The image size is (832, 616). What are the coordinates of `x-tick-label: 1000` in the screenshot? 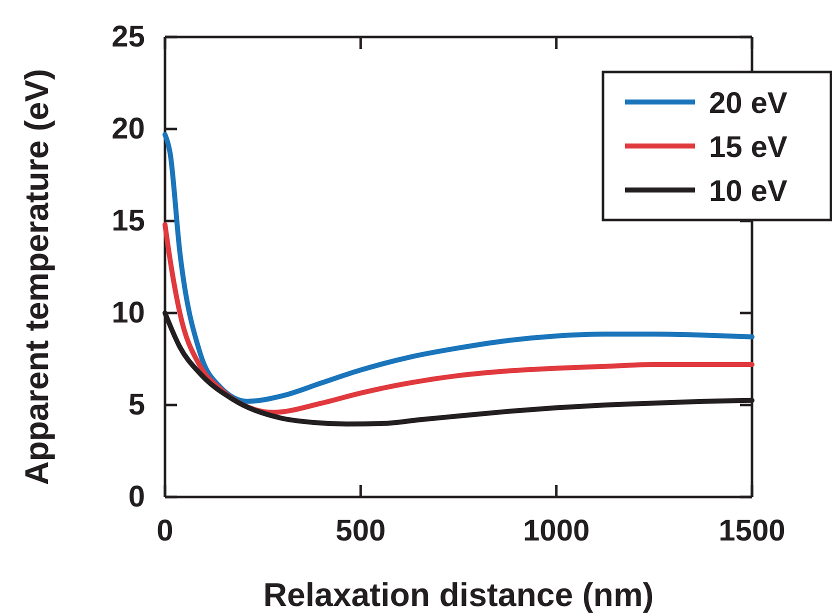 It's located at (556, 531).